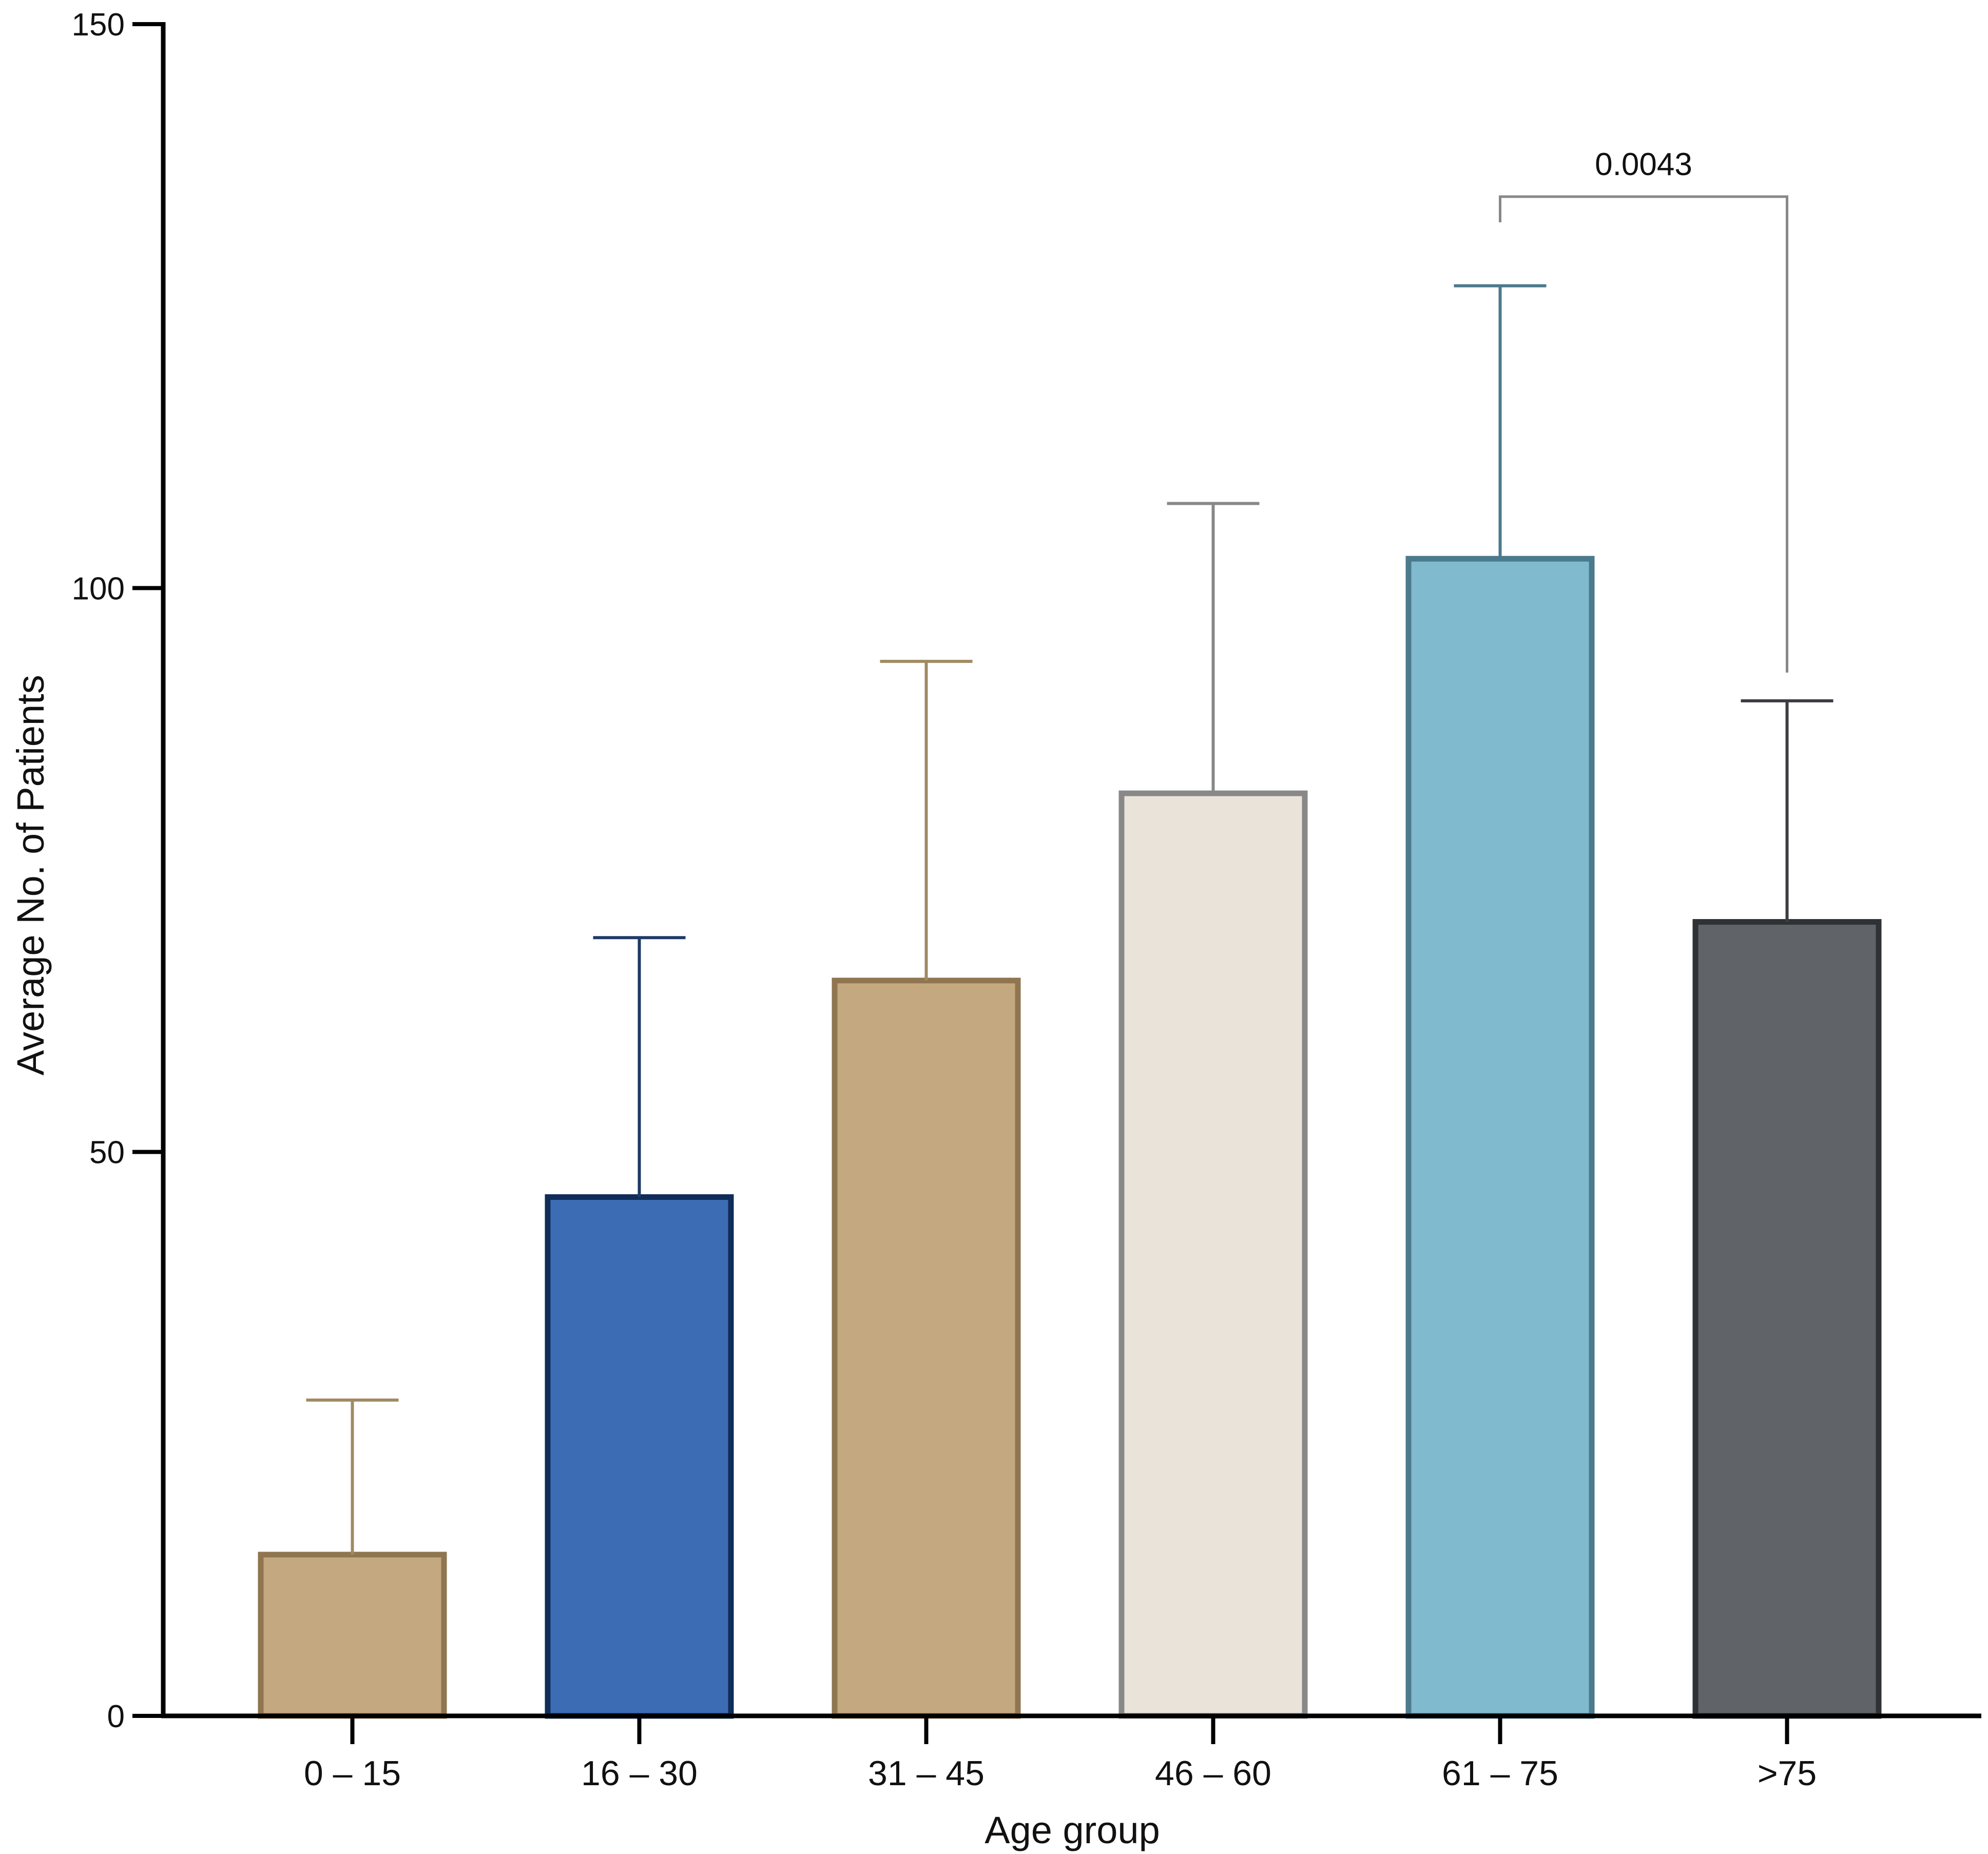  What do you see at coordinates (1643, 434) in the screenshot?
I see `significance-bracket` at bounding box center [1643, 434].